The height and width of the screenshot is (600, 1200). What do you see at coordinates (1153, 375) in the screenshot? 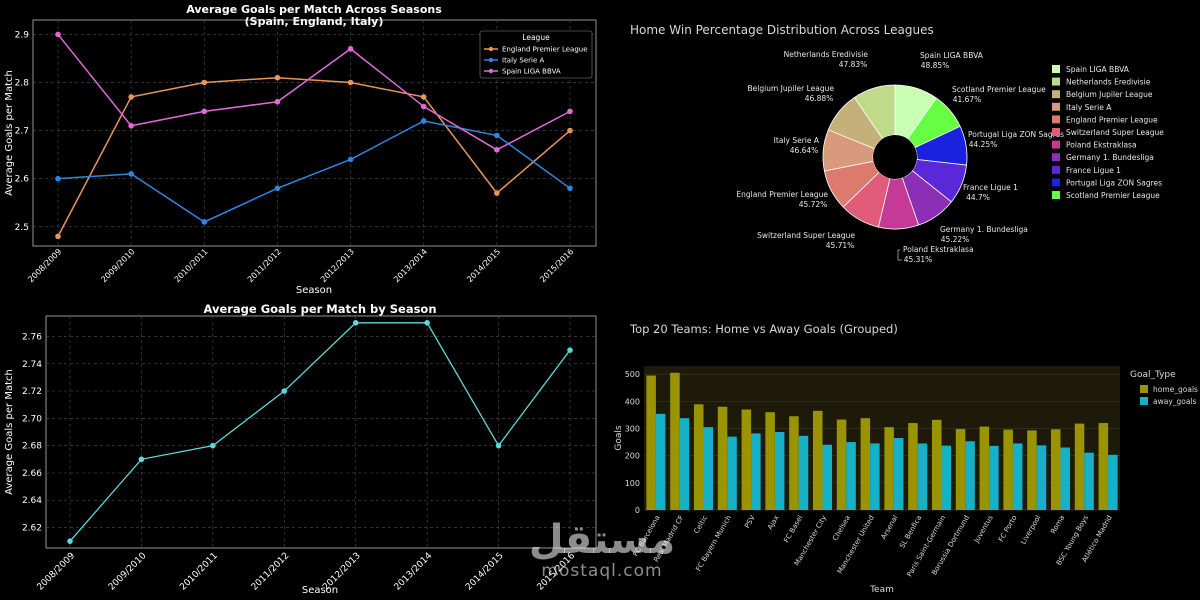
I see `legend-title: Goal_Type` at bounding box center [1153, 375].